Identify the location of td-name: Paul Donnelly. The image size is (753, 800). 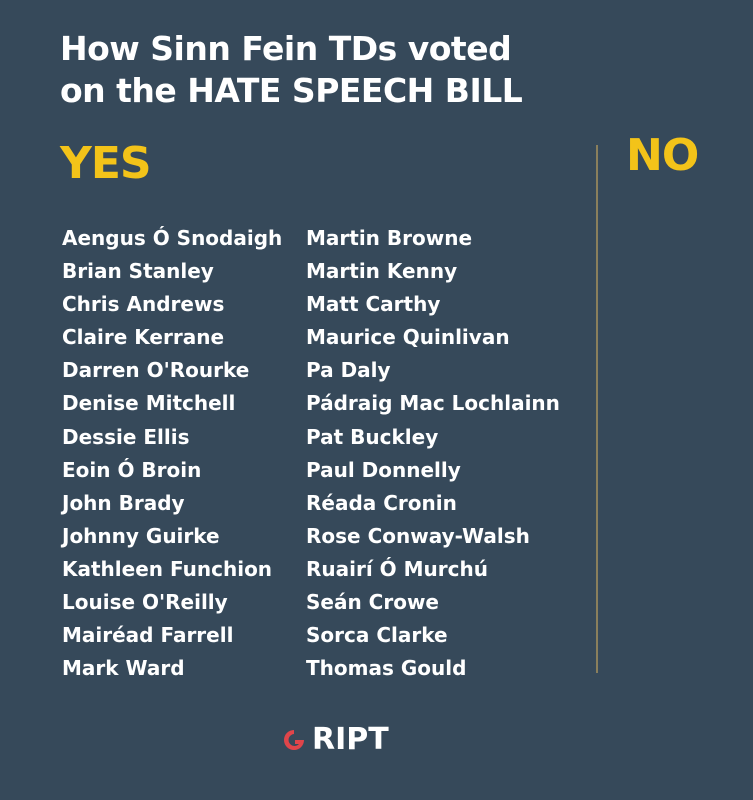
(383, 469).